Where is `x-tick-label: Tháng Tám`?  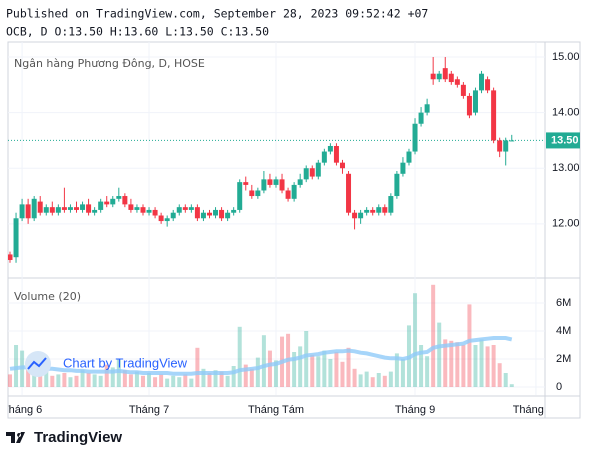
x-tick-label: Tháng Tám is located at coordinates (276, 410).